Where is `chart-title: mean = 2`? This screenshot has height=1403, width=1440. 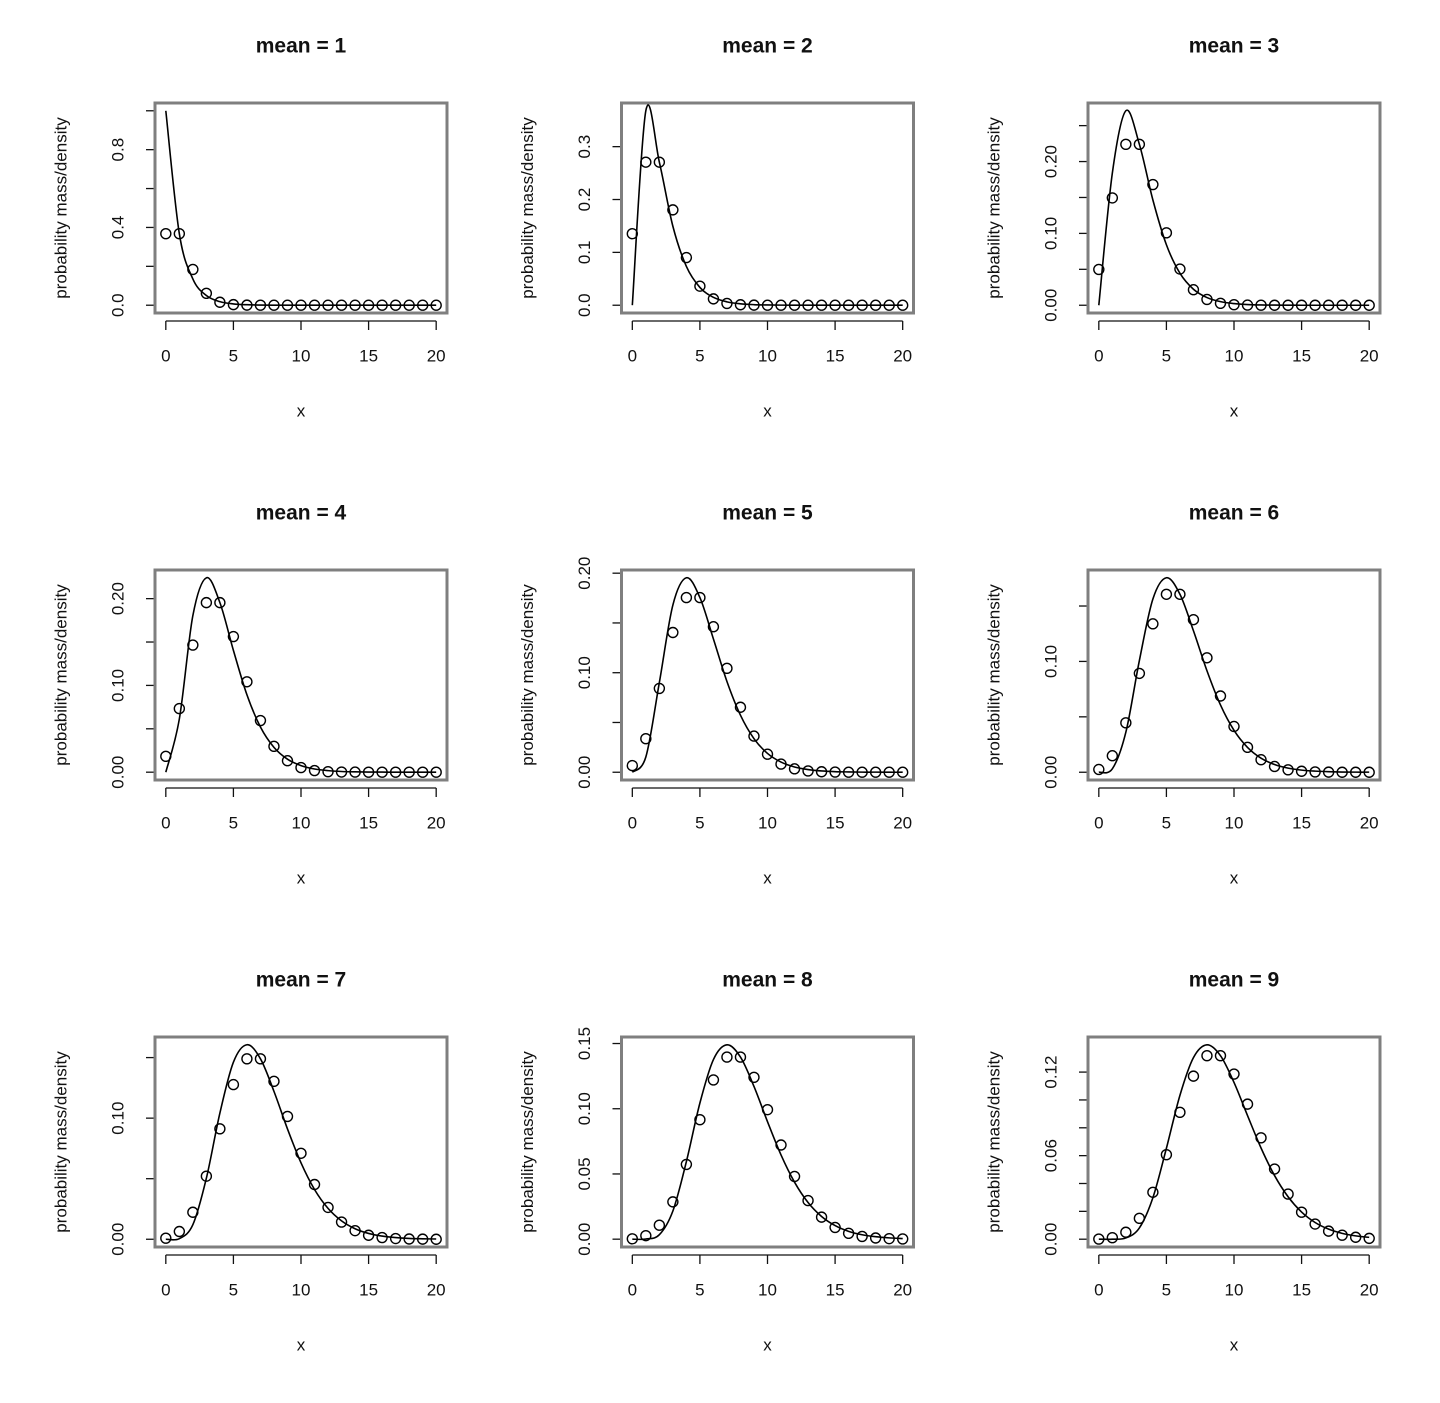
chart-title: mean = 2 is located at coordinates (767, 46).